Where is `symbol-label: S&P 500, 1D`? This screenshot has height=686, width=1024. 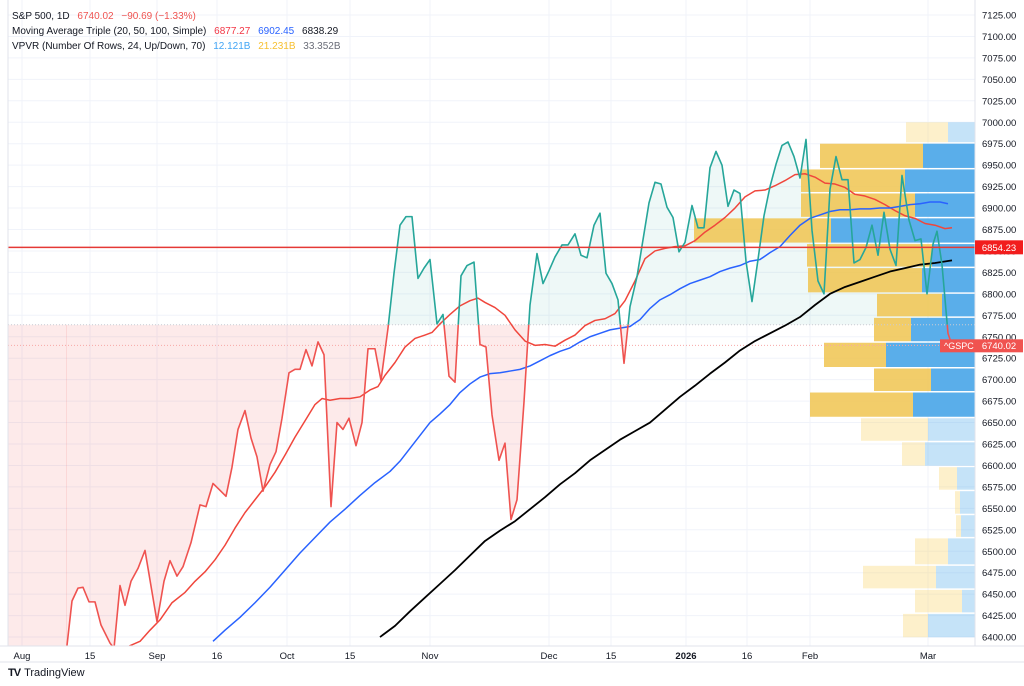 symbol-label: S&P 500, 1D is located at coordinates (41, 16).